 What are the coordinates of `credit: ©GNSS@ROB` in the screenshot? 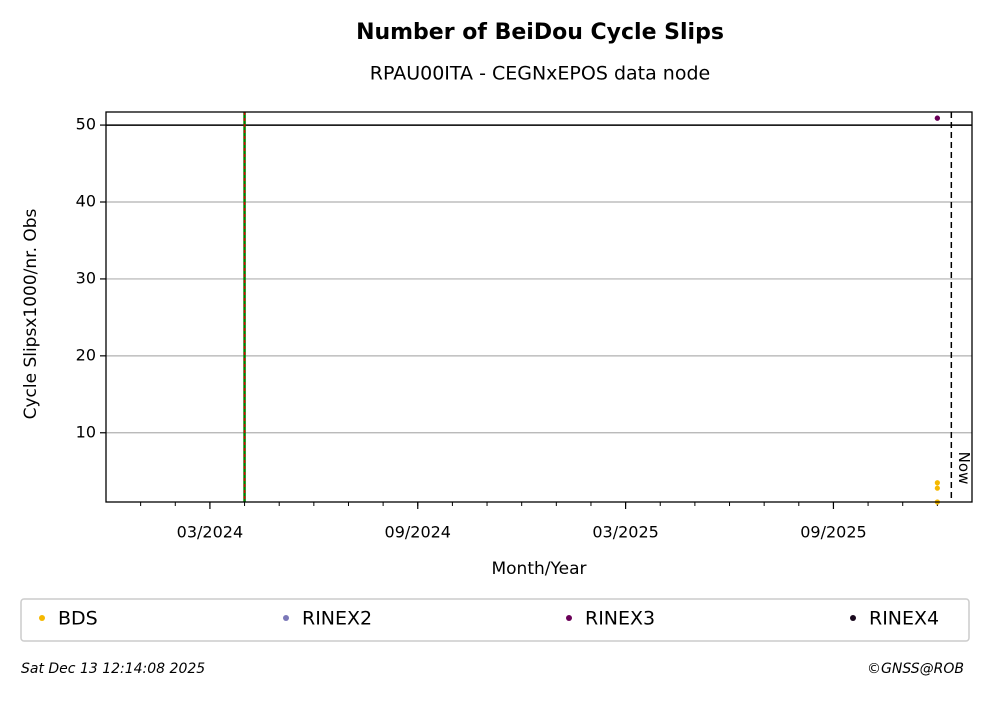 It's located at (915, 669).